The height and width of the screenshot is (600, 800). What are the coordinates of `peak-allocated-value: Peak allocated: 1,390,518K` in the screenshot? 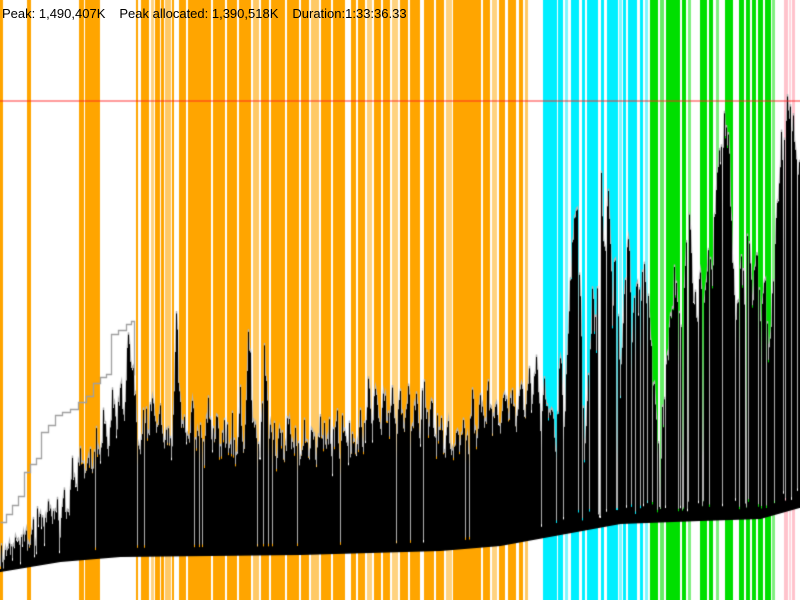 It's located at (199, 13).